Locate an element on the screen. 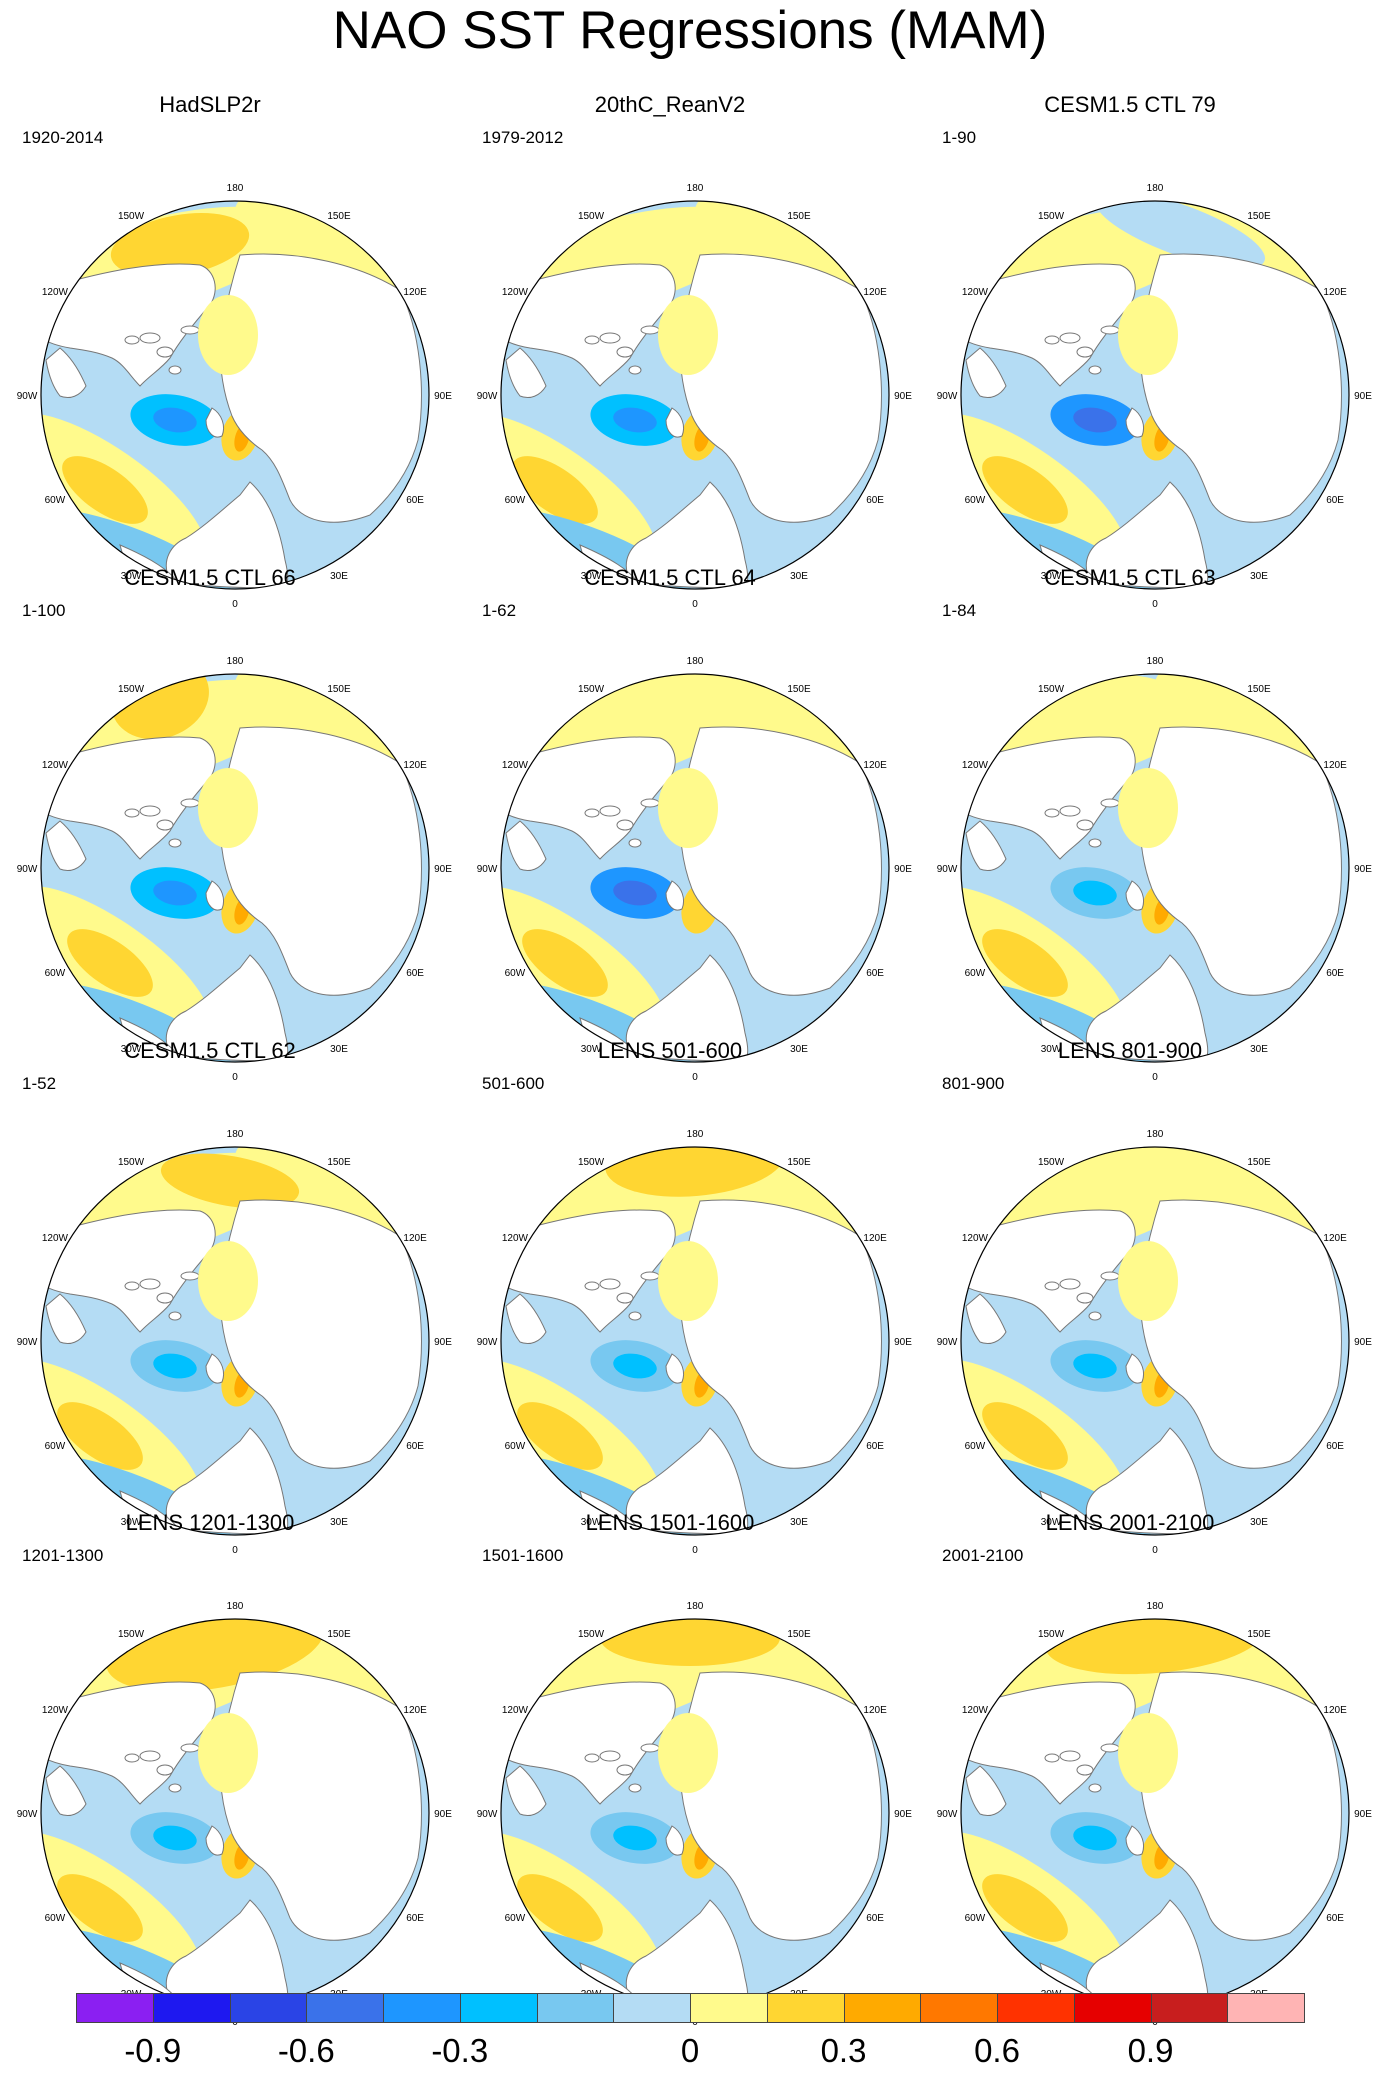 The height and width of the screenshot is (2086, 1380). panel-title: LENS 1501-1600 is located at coordinates (670, 1522).